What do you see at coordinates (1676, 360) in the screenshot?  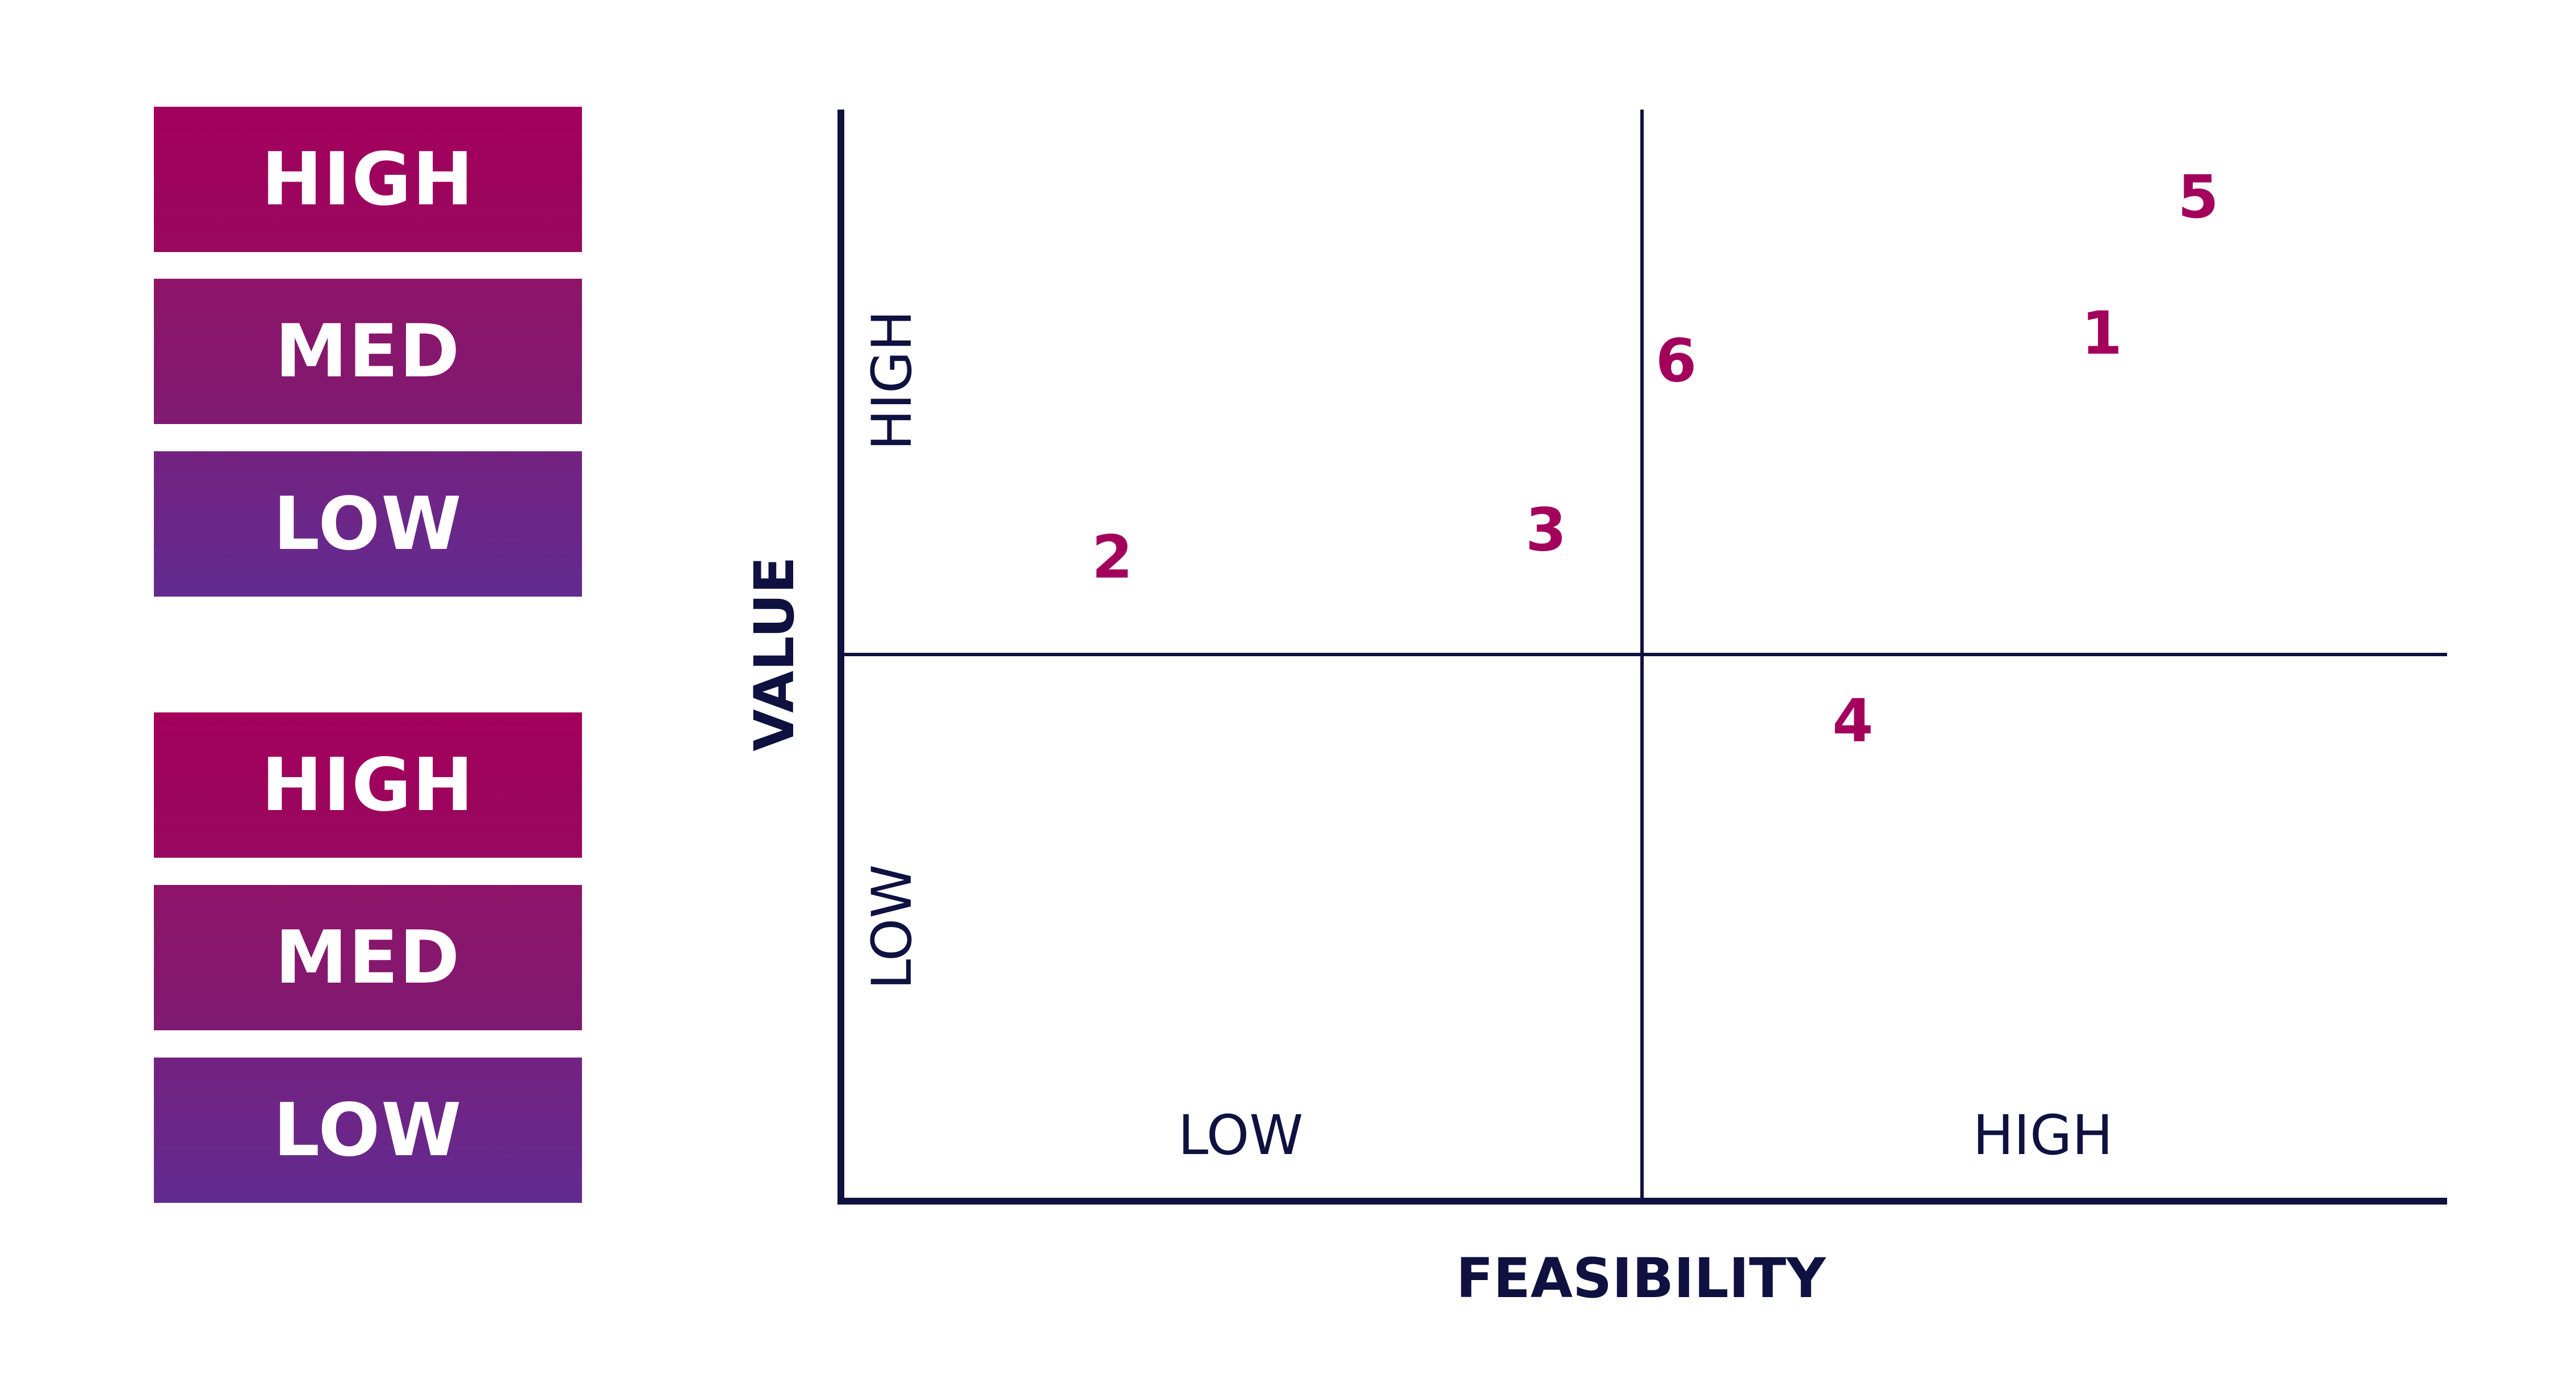 I see `point-6: 6` at bounding box center [1676, 360].